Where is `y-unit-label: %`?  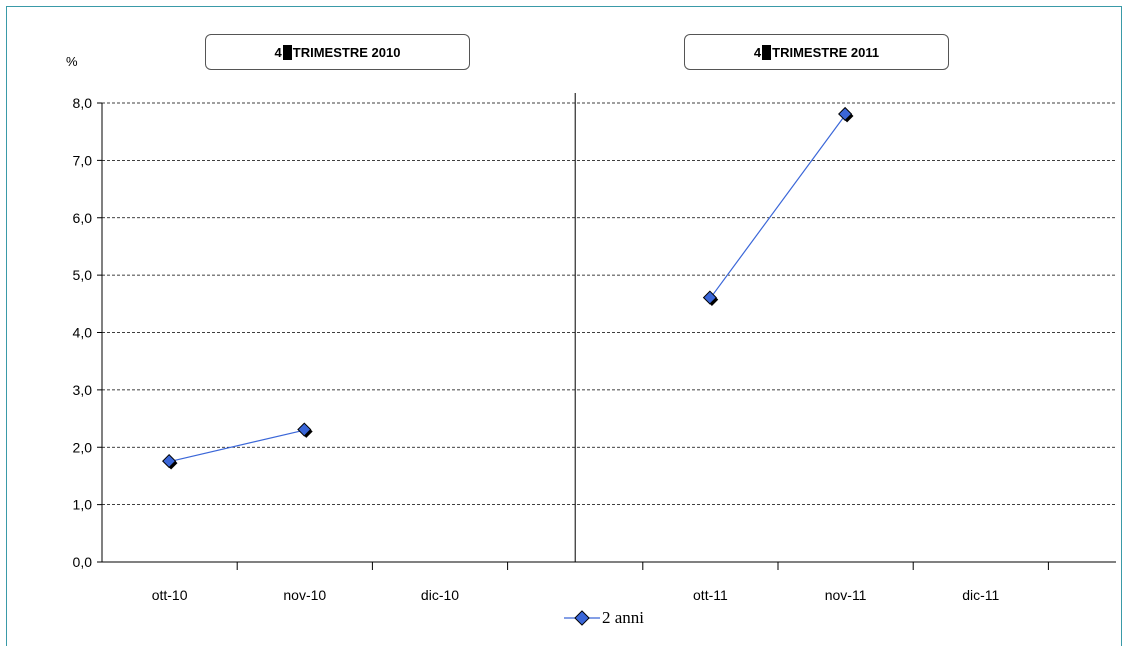
y-unit-label: % is located at coordinates (72, 61).